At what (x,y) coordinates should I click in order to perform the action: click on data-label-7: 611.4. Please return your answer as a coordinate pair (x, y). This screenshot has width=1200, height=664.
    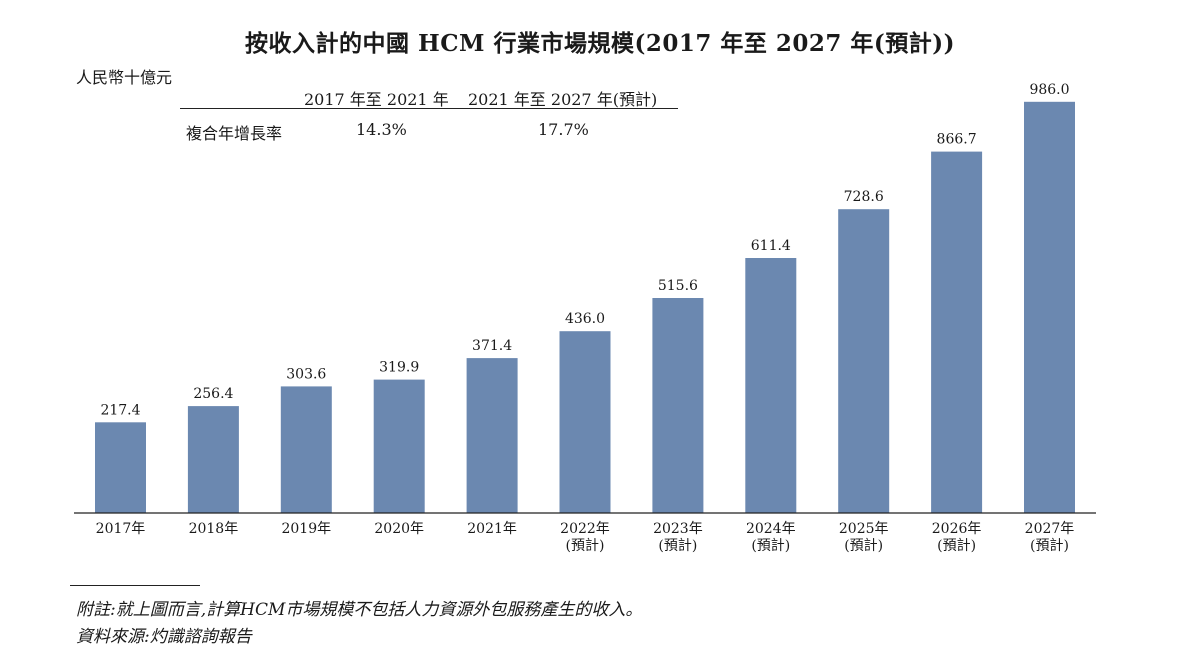
    Looking at the image, I should click on (771, 246).